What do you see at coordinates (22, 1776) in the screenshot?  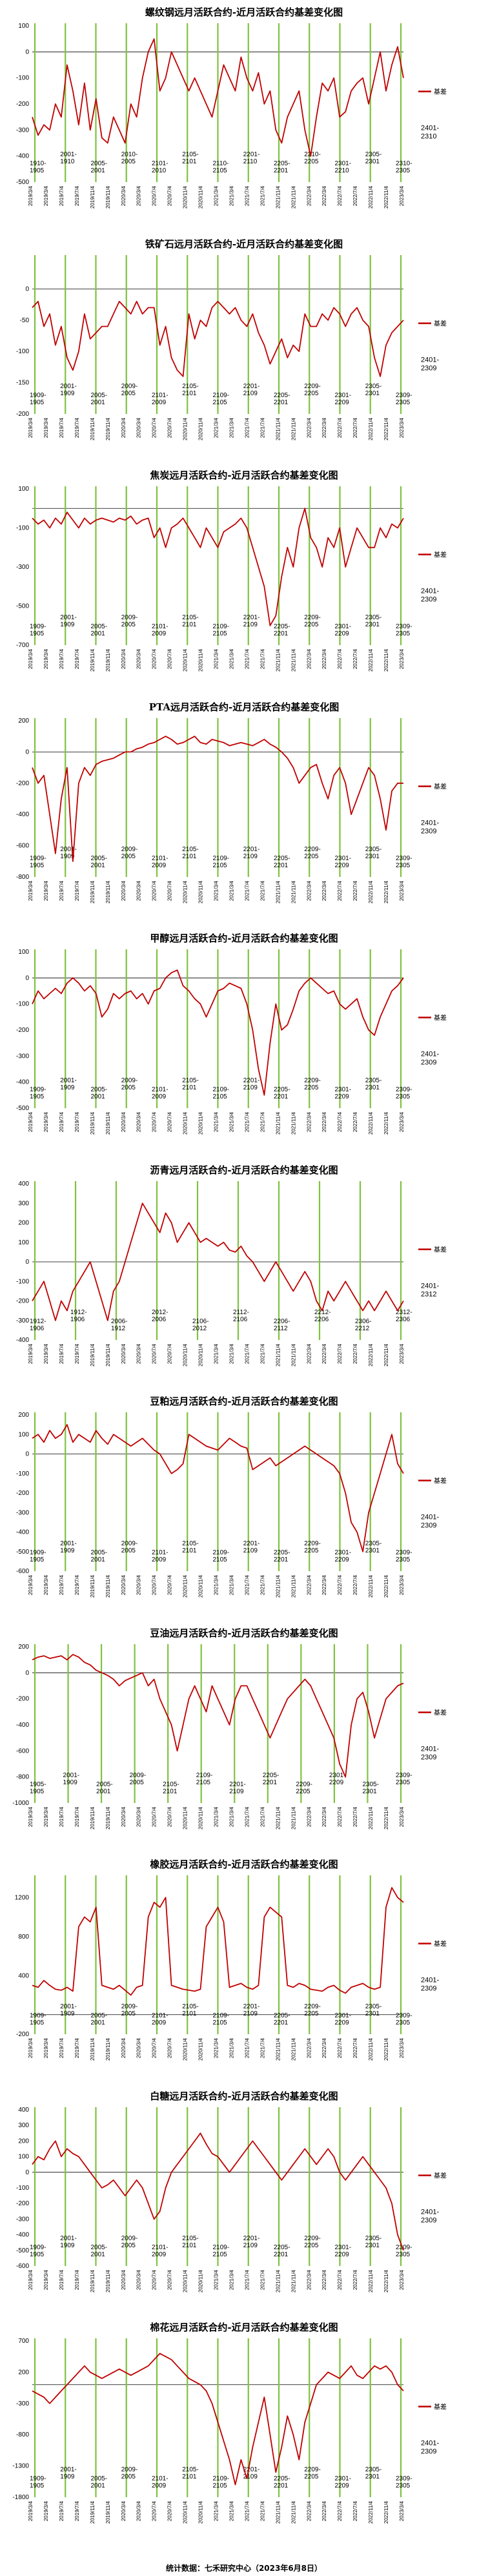 I see `y-tick-label: -800` at bounding box center [22, 1776].